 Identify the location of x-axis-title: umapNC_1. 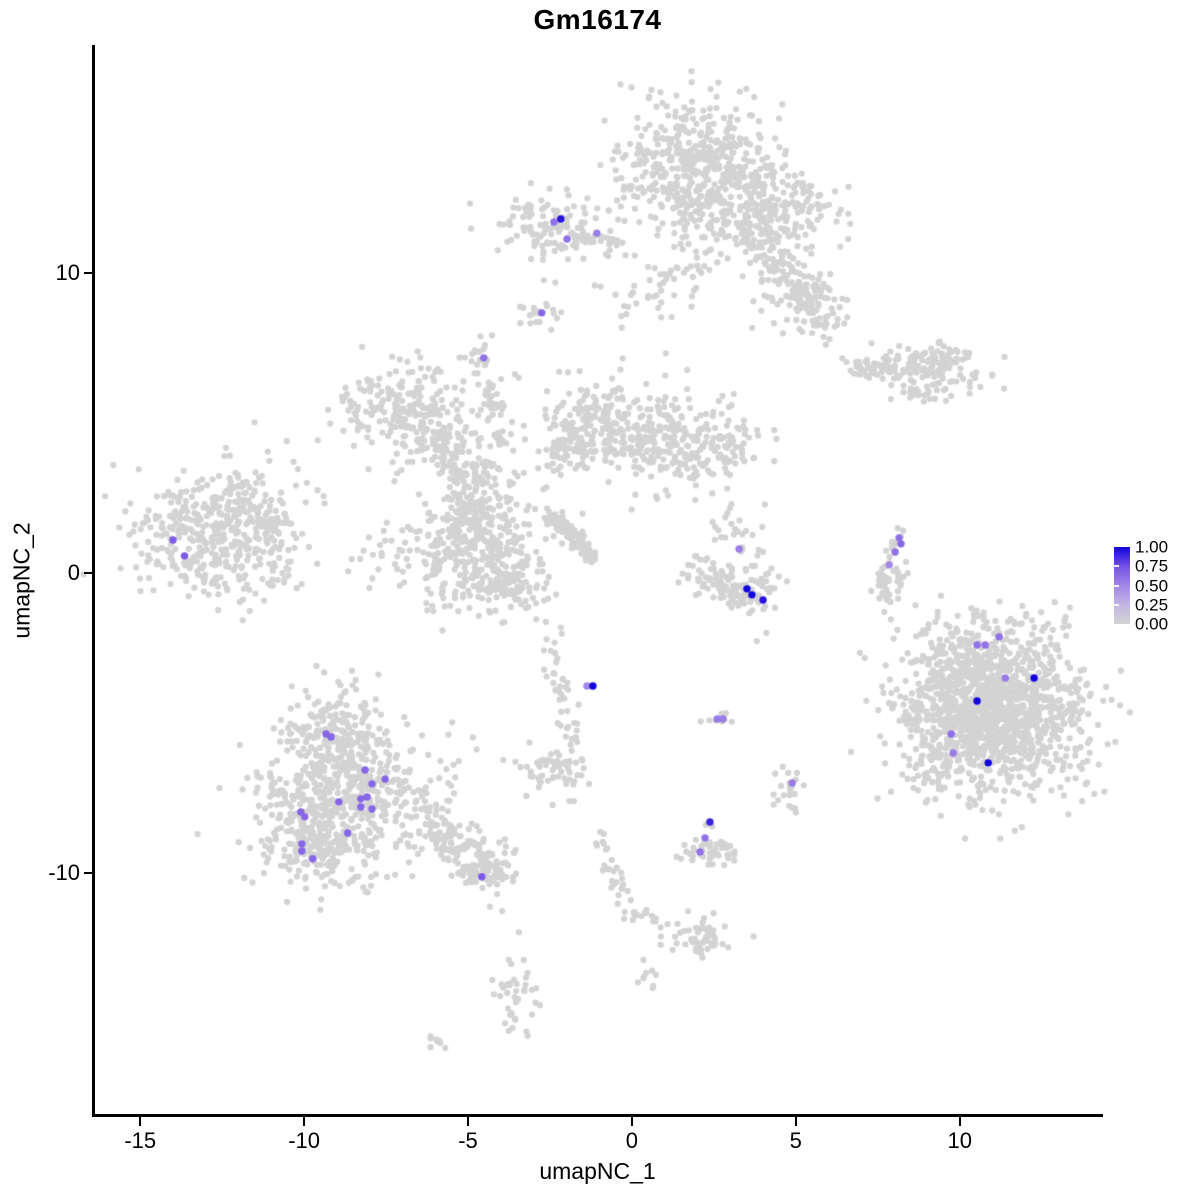
(597, 1171).